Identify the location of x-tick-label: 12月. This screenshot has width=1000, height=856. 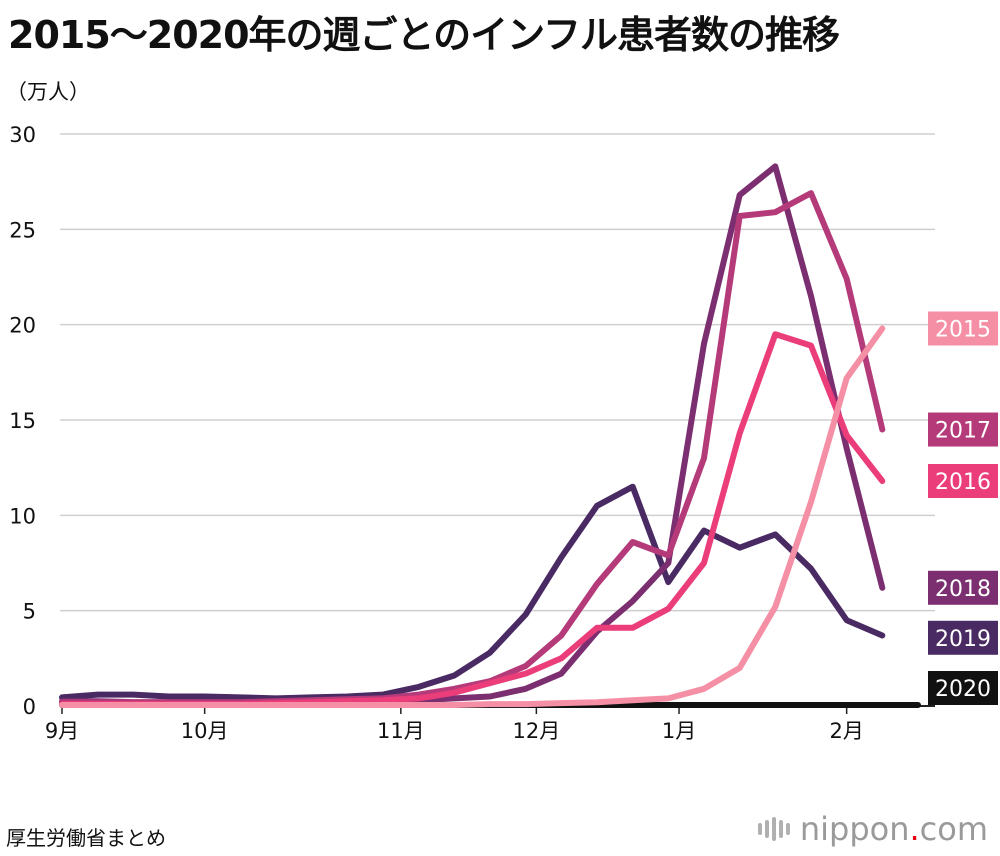
(536, 731).